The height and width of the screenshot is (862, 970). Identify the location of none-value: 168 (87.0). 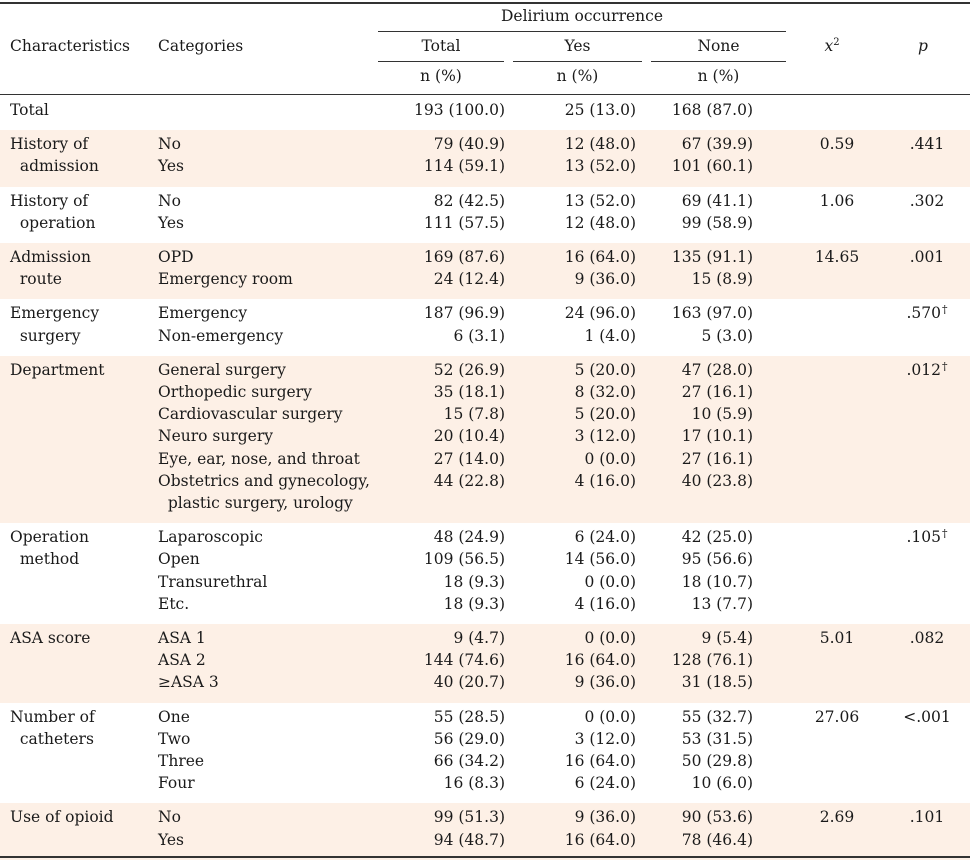
(712, 110).